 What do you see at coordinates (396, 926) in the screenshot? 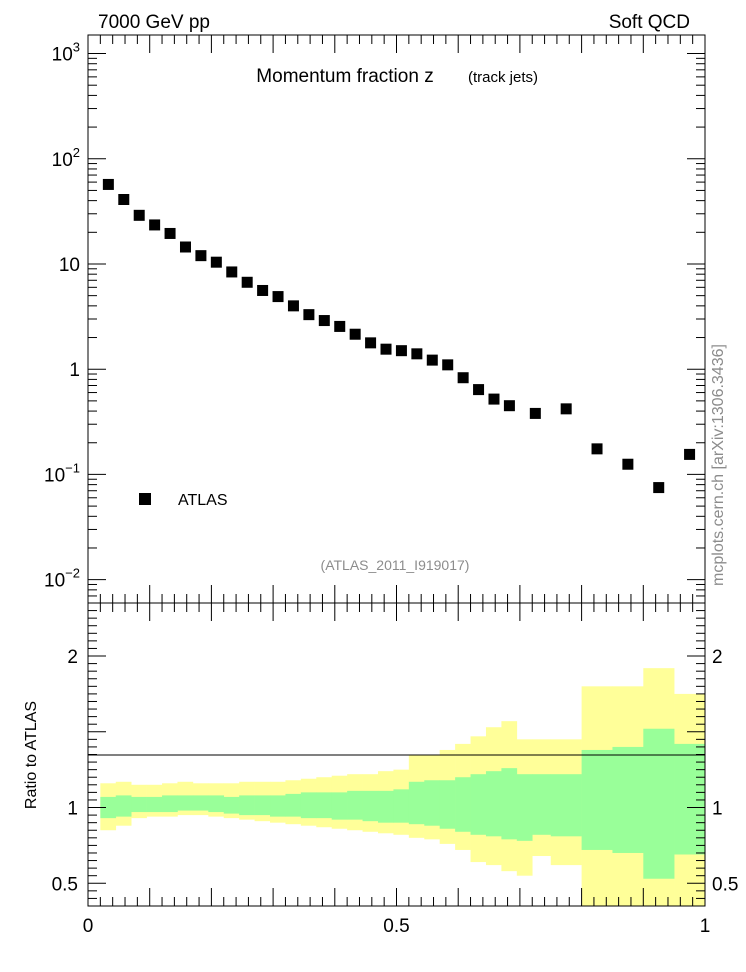
I see `x-tick-label: 0.5` at bounding box center [396, 926].